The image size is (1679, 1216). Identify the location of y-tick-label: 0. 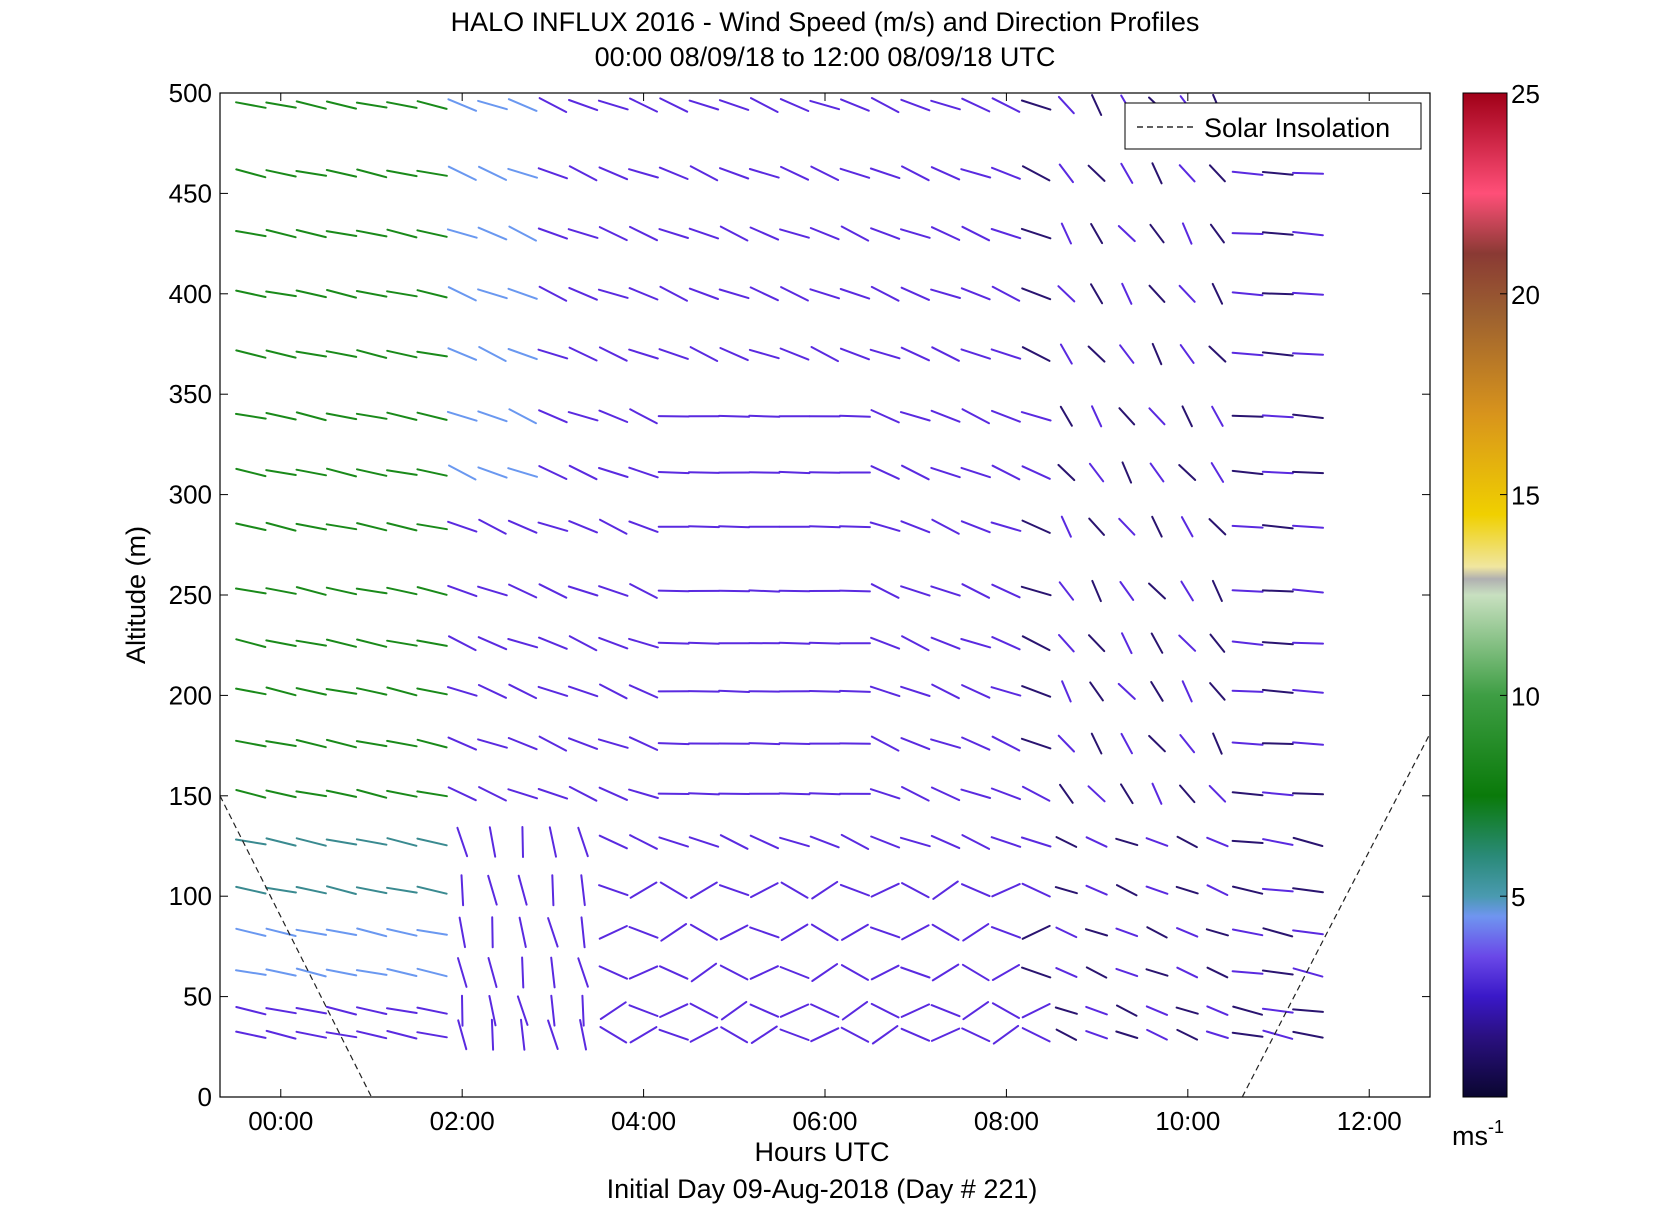
(205, 1097).